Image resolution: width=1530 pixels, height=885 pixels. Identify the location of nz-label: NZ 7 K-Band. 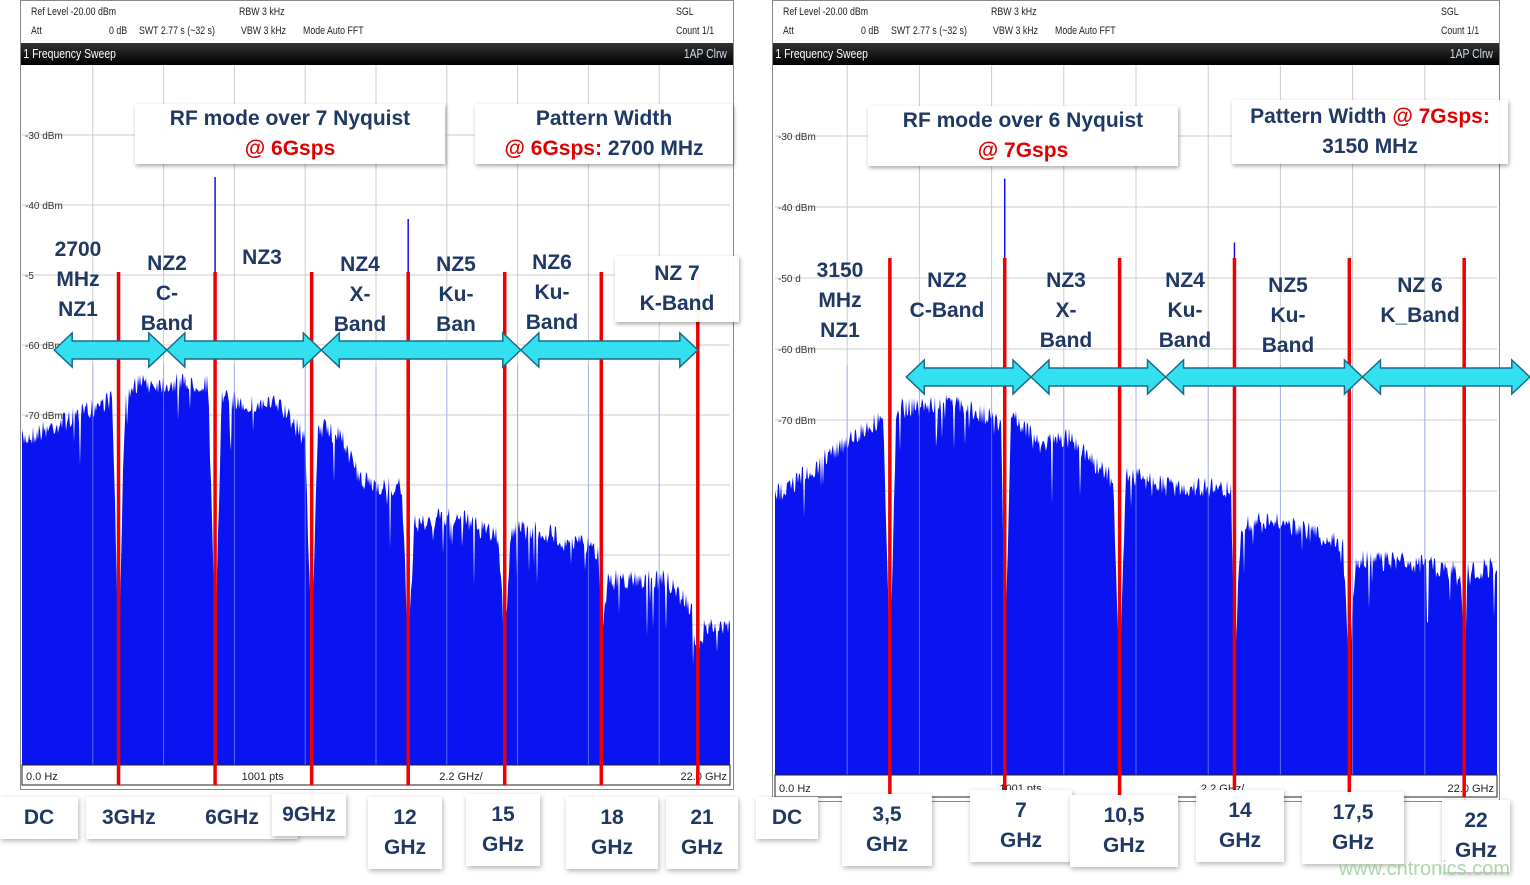
(677, 289).